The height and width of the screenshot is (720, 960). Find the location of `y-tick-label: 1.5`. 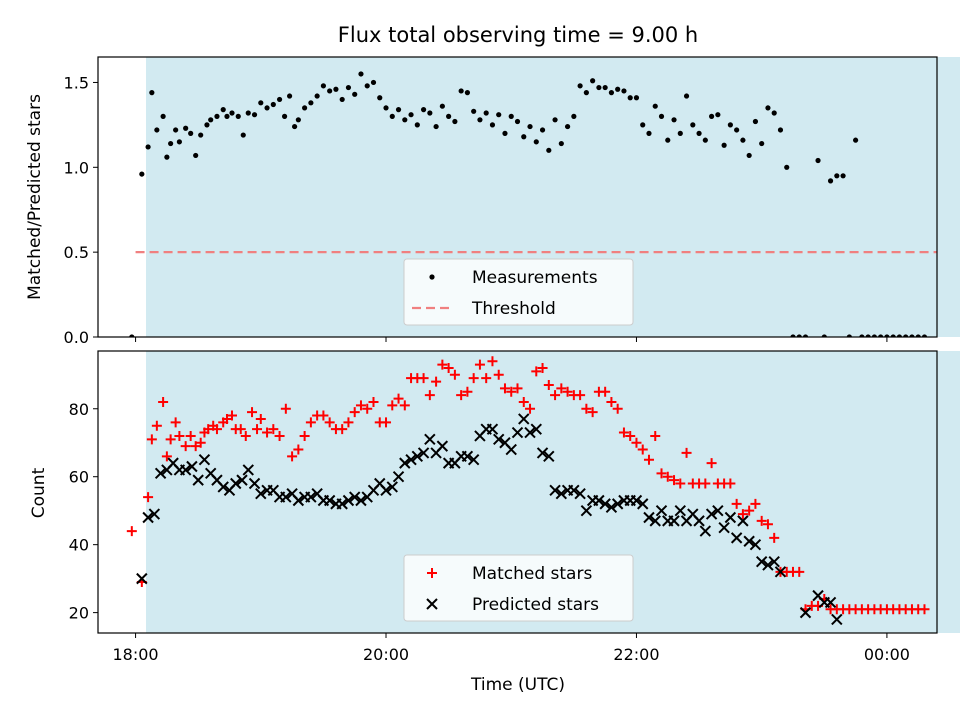

y-tick-label: 1.5 is located at coordinates (76, 82).